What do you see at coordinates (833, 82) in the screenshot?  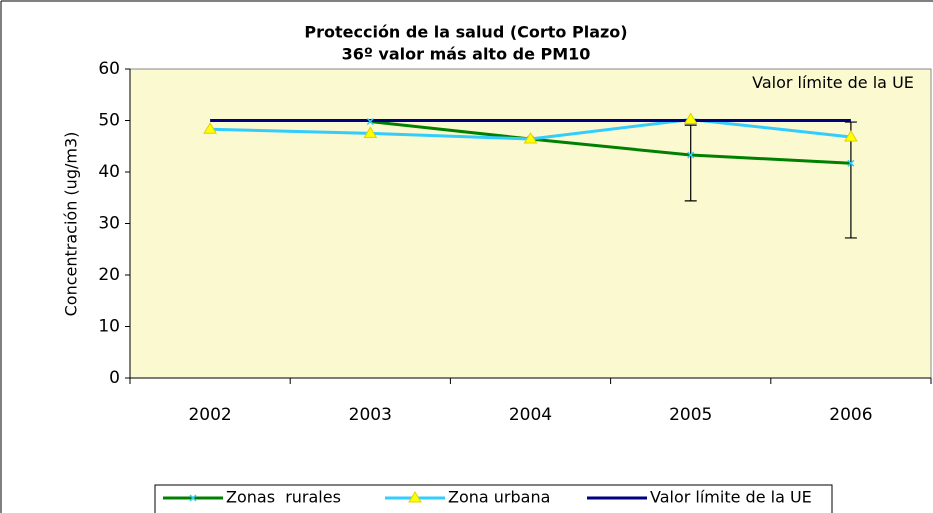 I see `annotation: Valor límite de la UE` at bounding box center [833, 82].